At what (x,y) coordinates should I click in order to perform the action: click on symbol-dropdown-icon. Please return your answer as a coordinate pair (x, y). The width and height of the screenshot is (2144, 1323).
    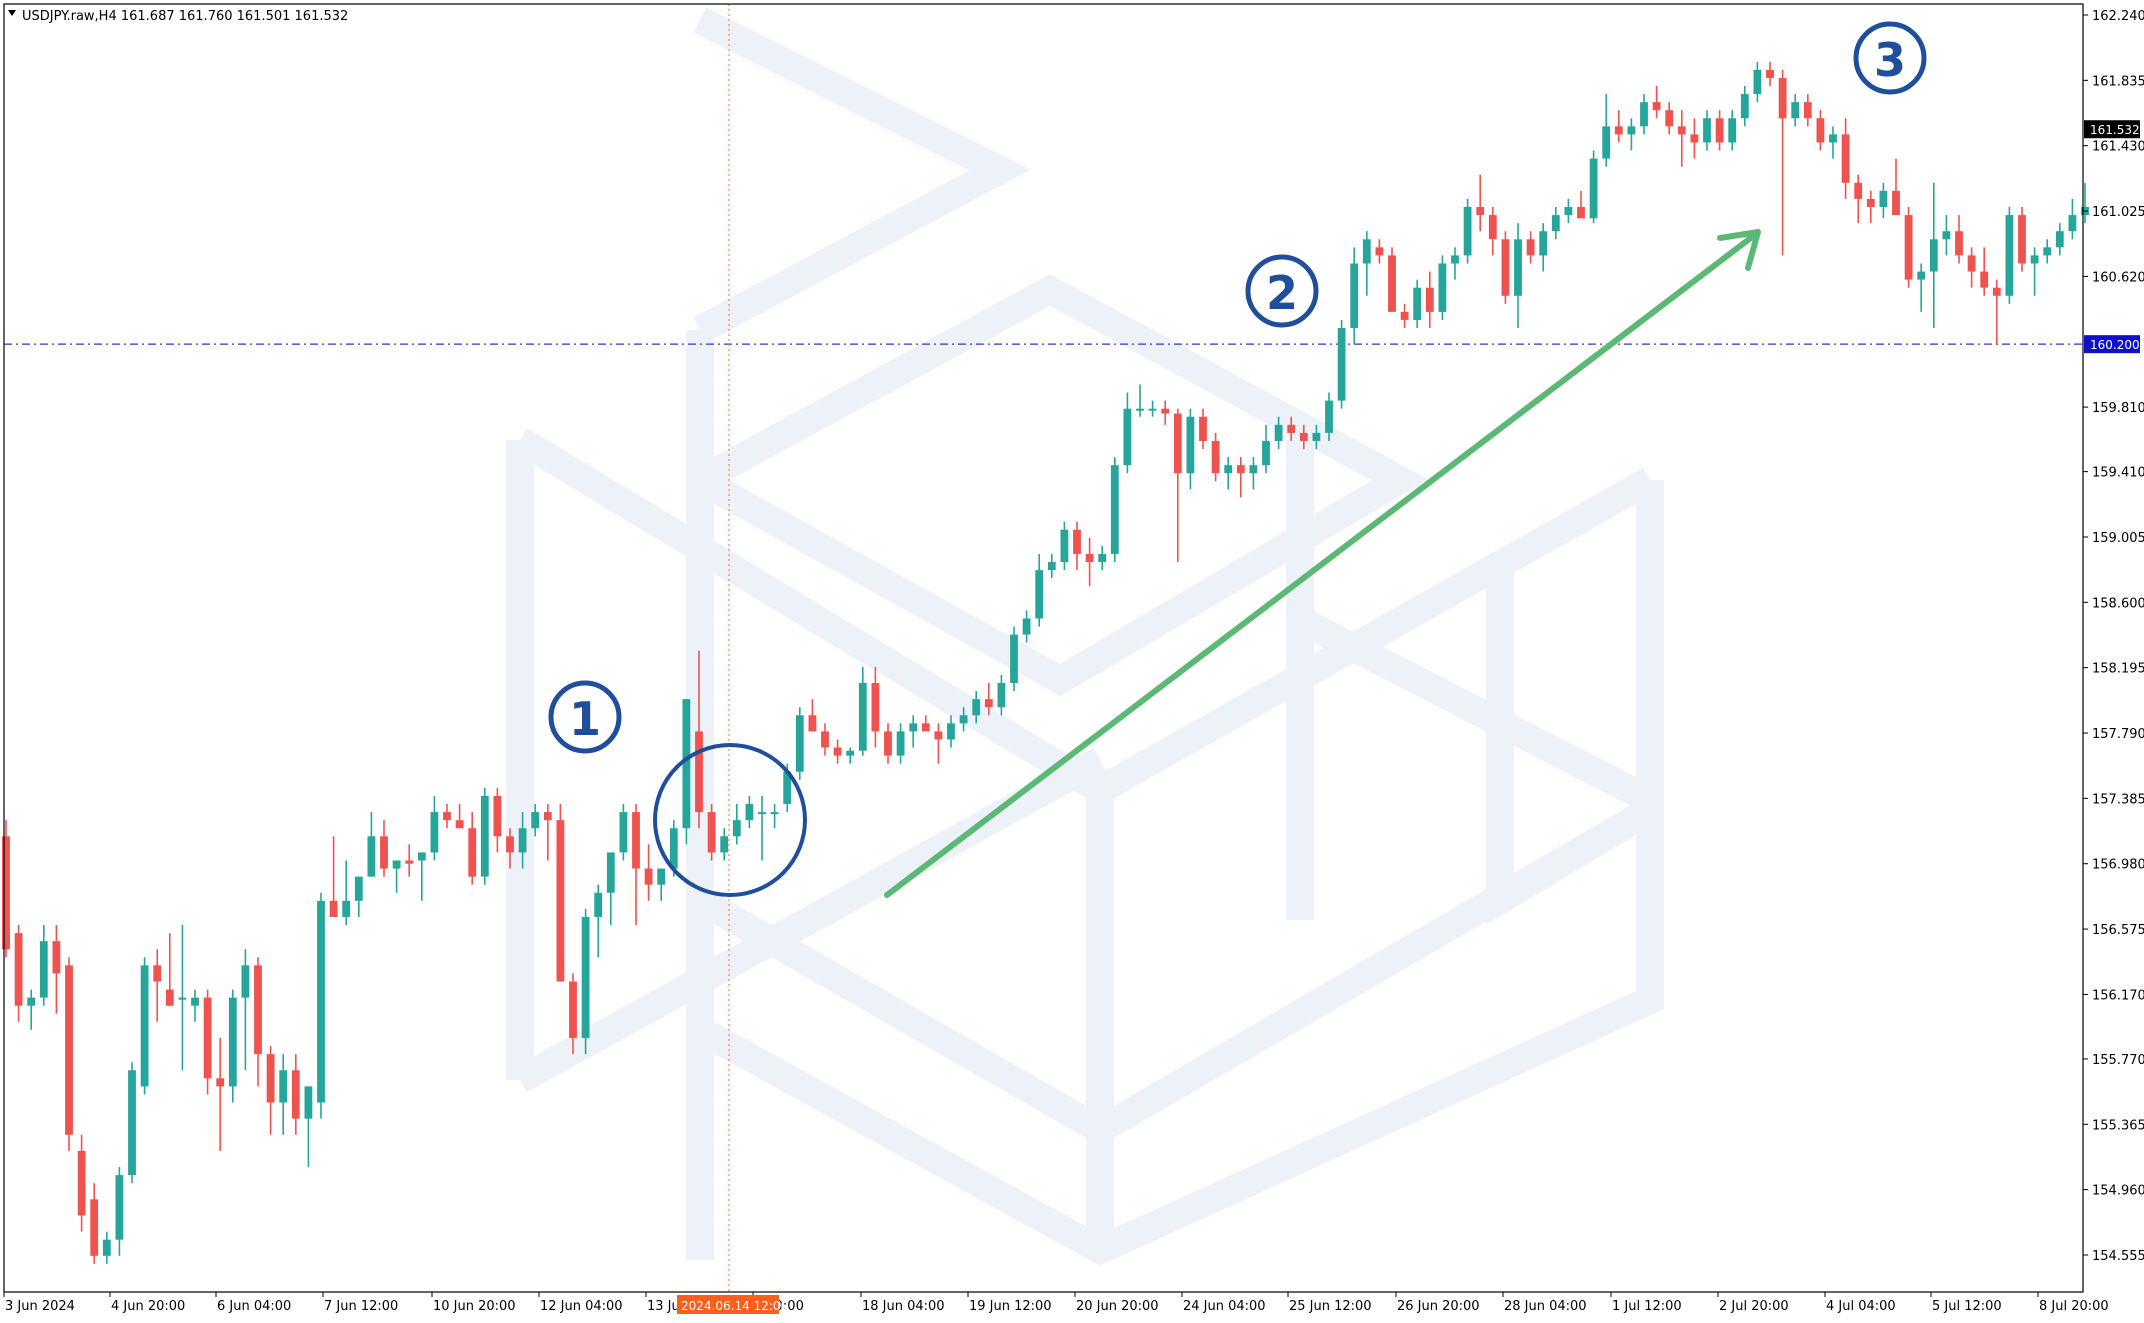
    Looking at the image, I should click on (12, 13).